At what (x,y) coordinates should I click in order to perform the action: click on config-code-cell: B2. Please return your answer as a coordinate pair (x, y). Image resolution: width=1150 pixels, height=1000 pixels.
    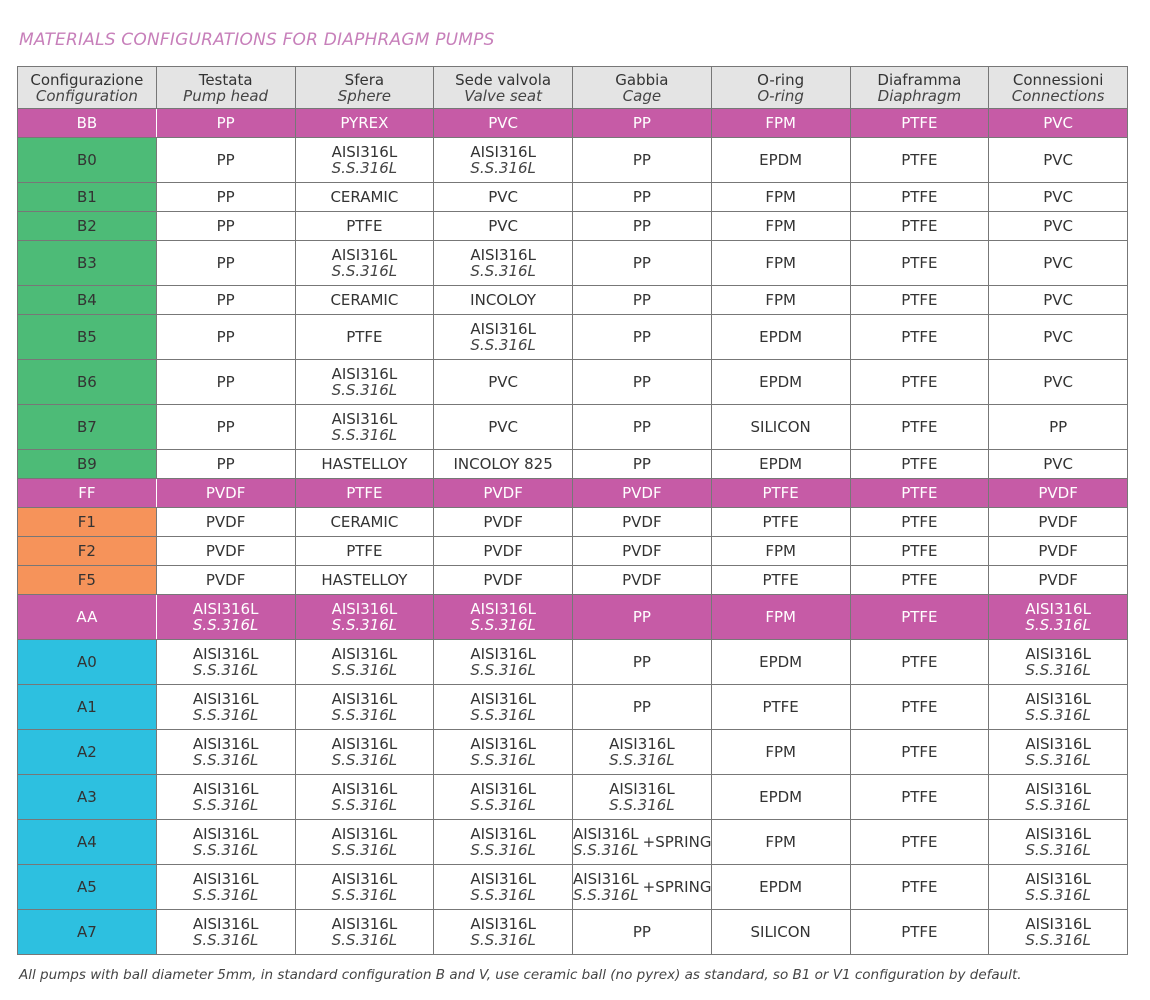
    Looking at the image, I should click on (87, 226).